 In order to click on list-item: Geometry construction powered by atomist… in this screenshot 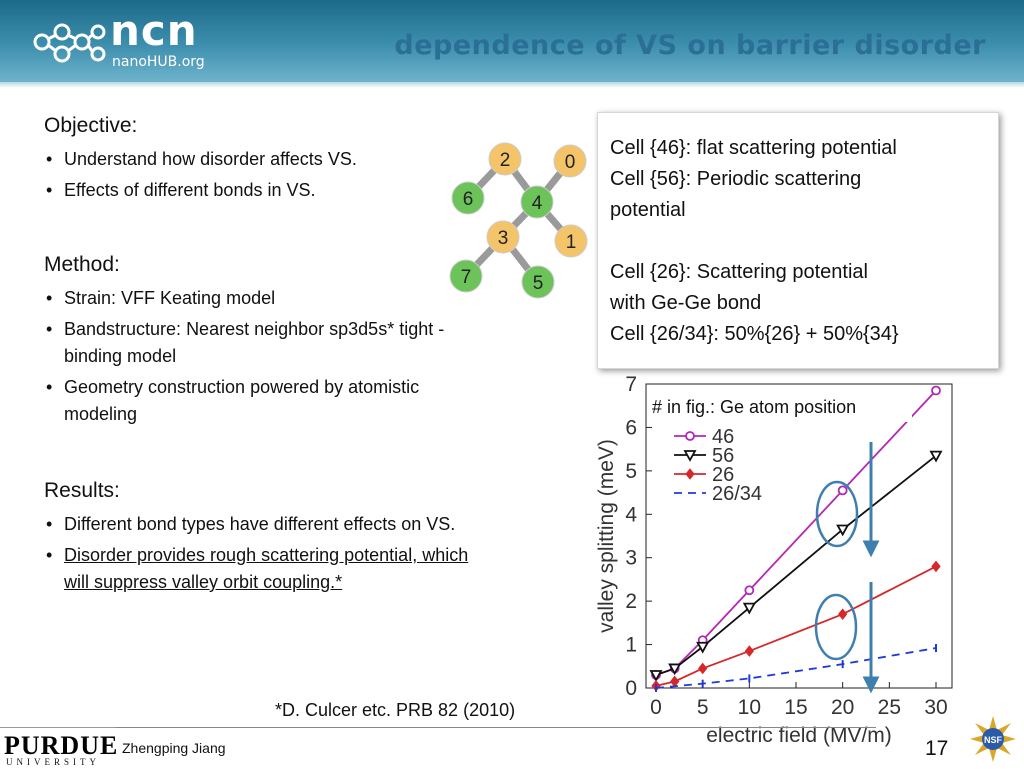, I will do `click(266, 401)`.